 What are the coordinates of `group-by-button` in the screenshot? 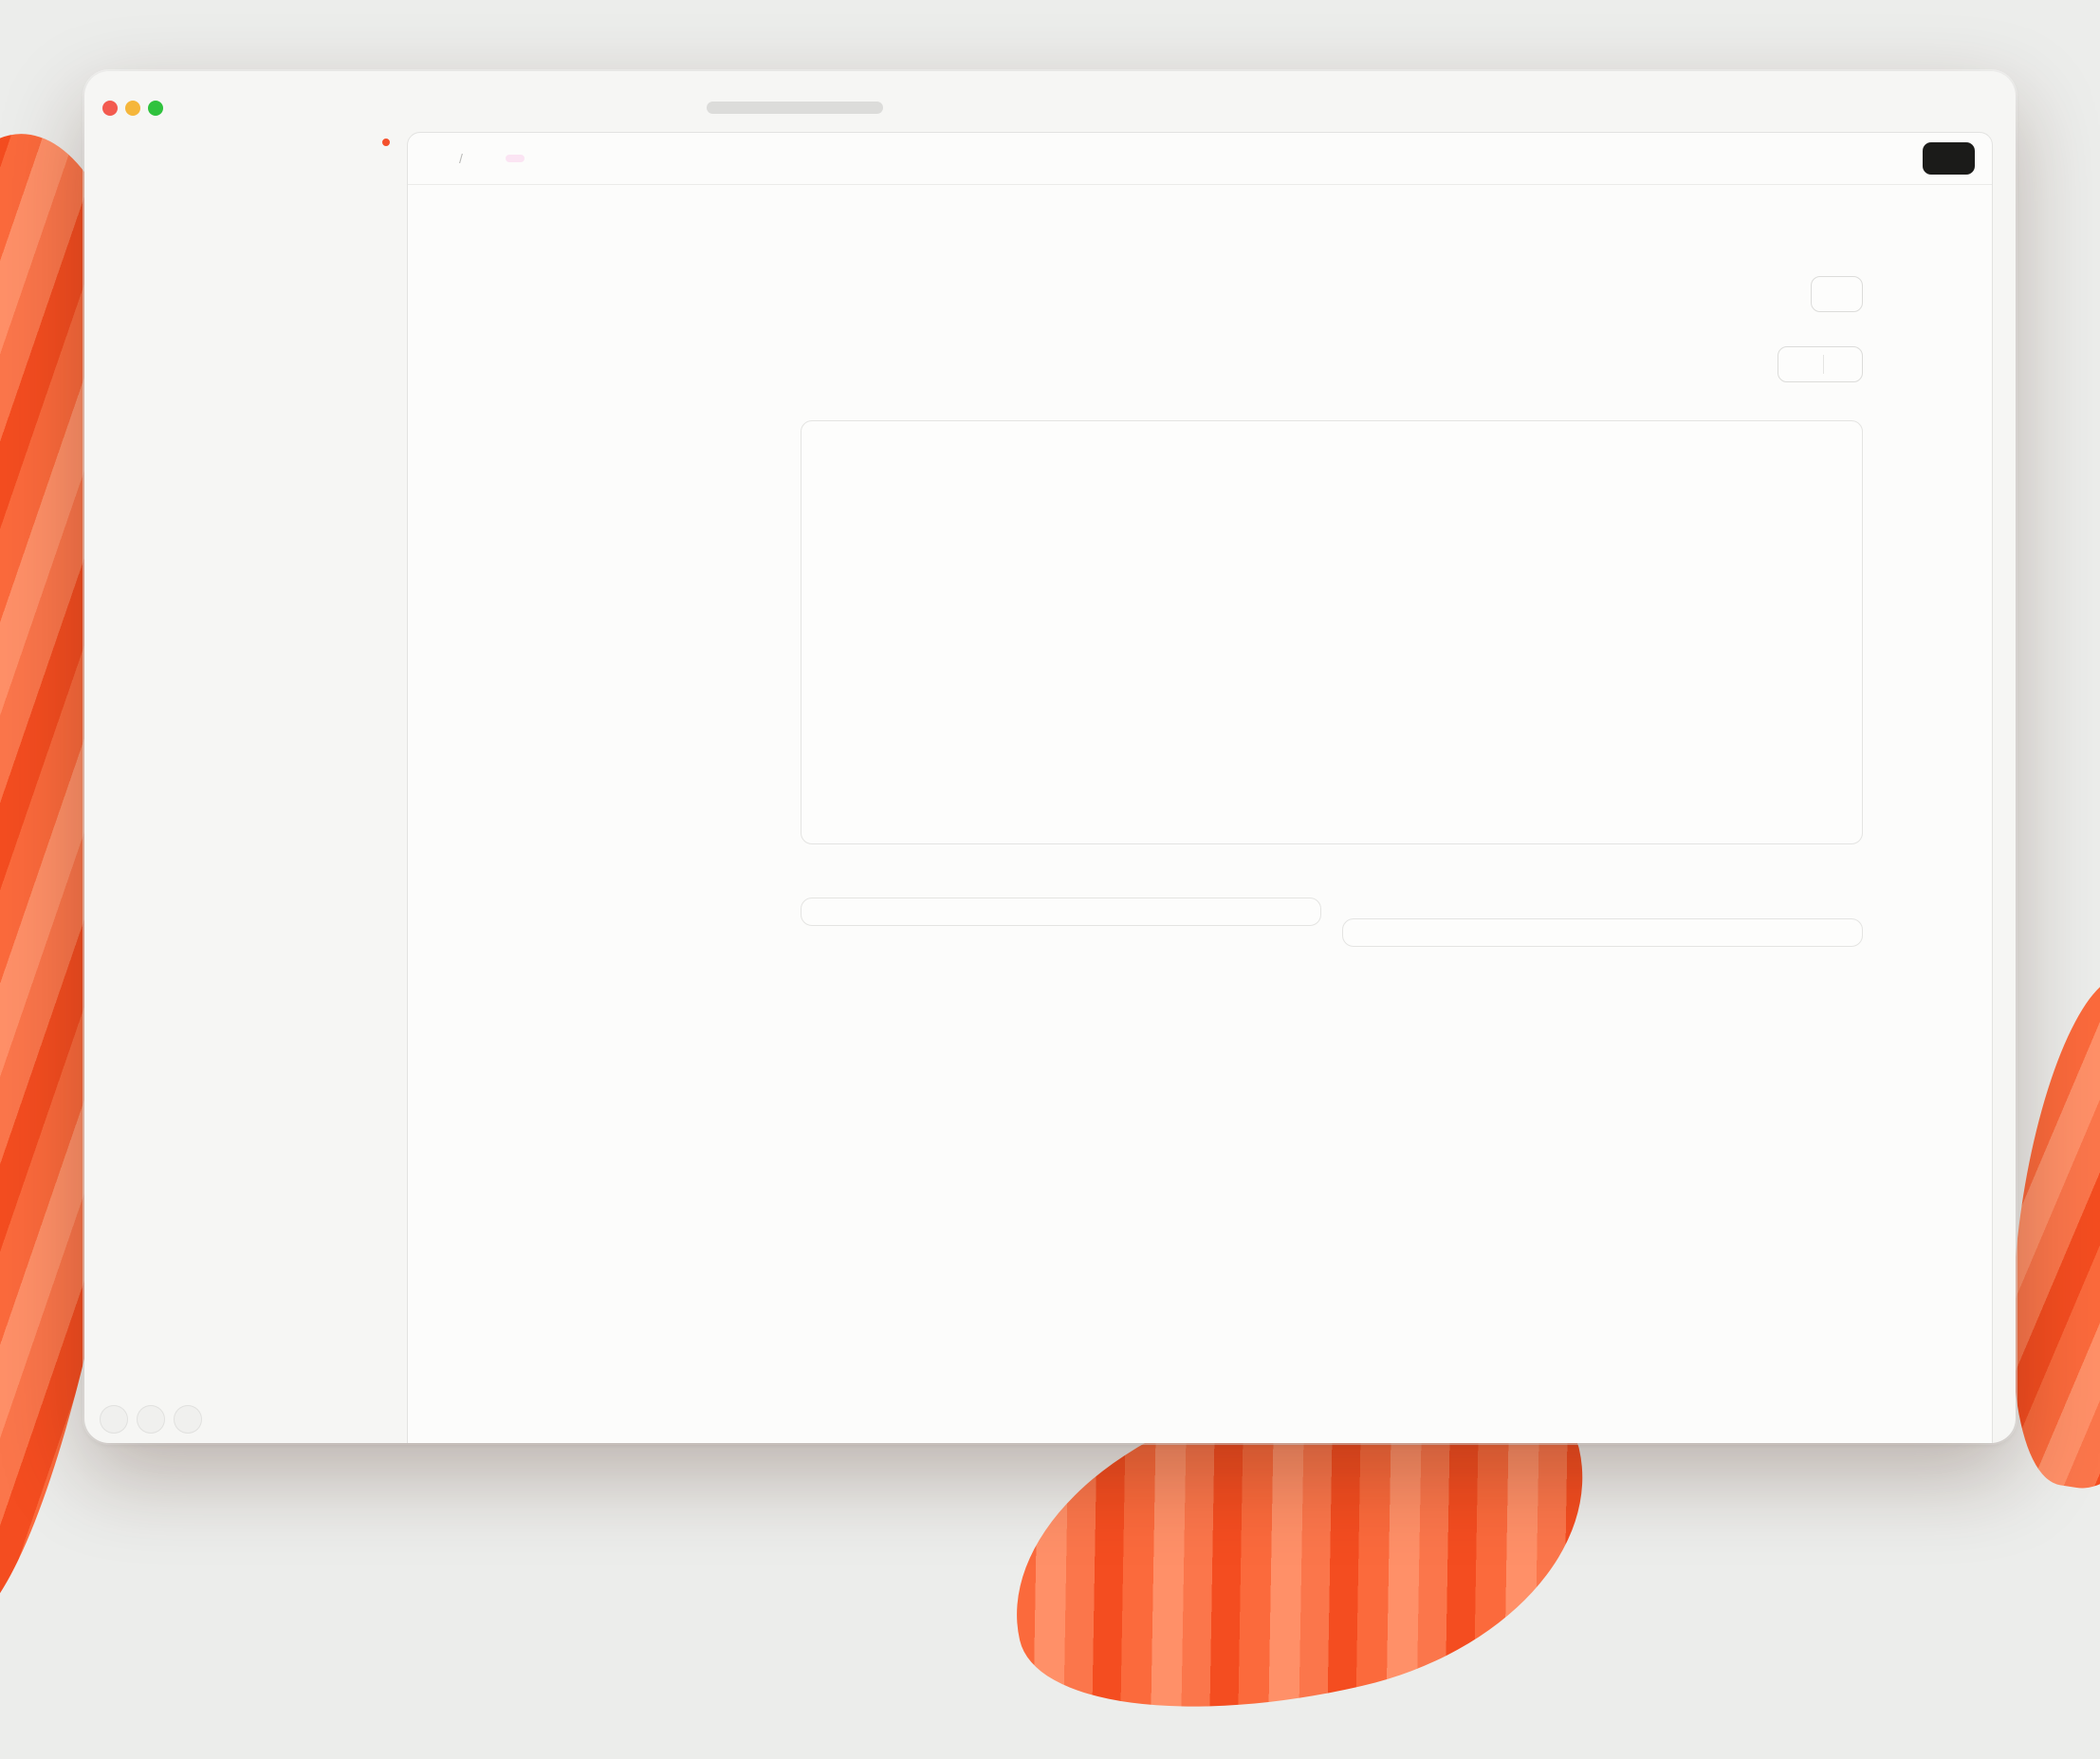 It's located at (905, 364).